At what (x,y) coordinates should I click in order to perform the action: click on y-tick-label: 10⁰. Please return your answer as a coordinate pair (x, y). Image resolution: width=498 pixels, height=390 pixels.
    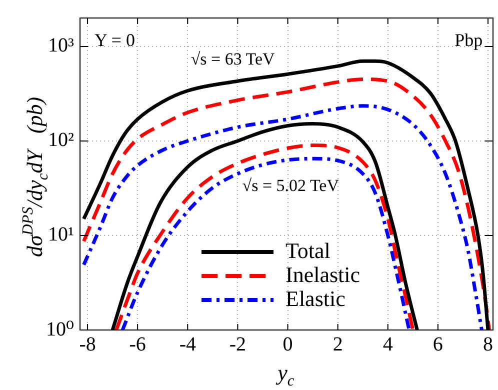
    Looking at the image, I should click on (60, 329).